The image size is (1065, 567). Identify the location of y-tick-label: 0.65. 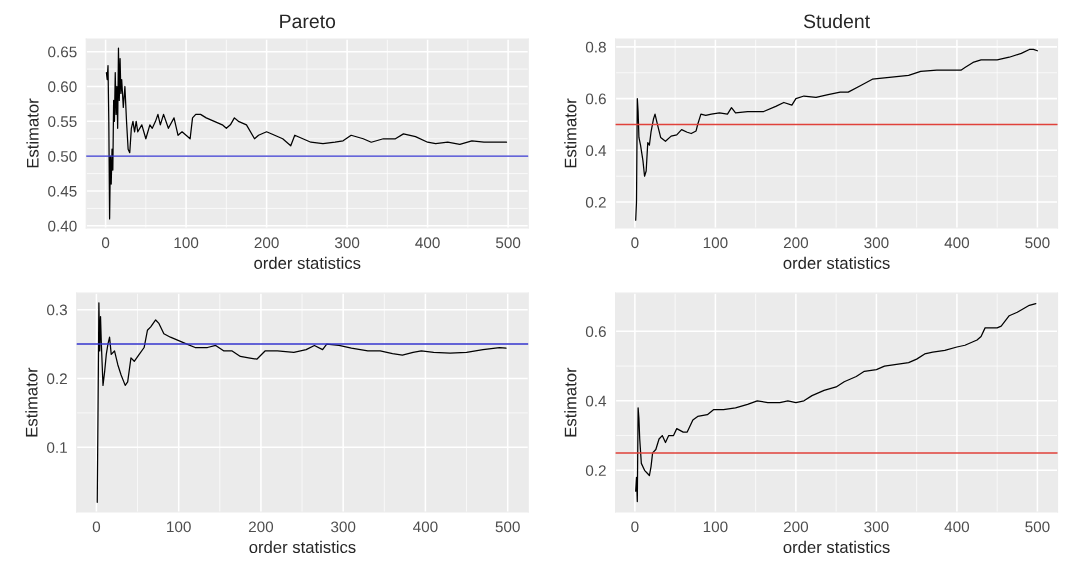
(62, 52).